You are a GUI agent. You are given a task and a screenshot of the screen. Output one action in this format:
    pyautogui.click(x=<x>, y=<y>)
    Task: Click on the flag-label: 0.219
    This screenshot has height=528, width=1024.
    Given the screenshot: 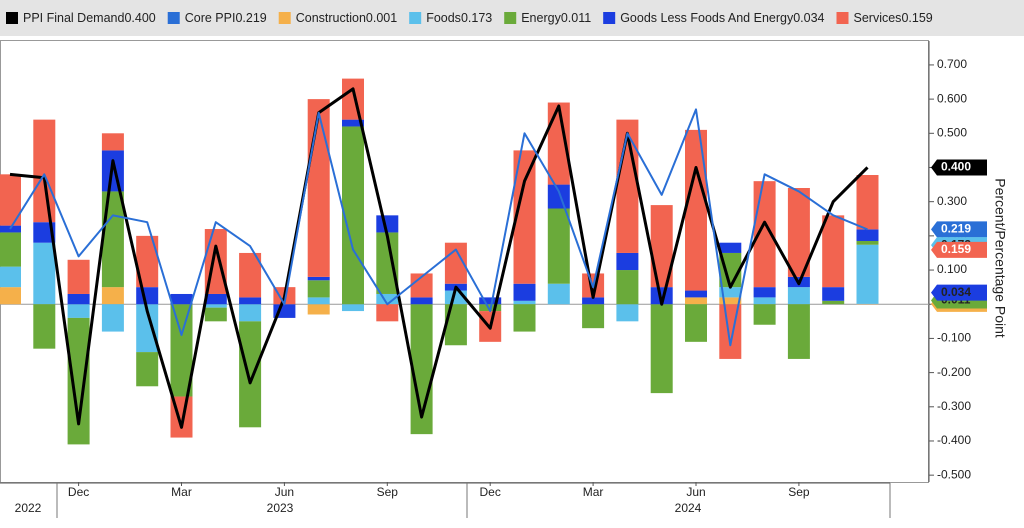 What is the action you would take?
    pyautogui.click(x=956, y=229)
    